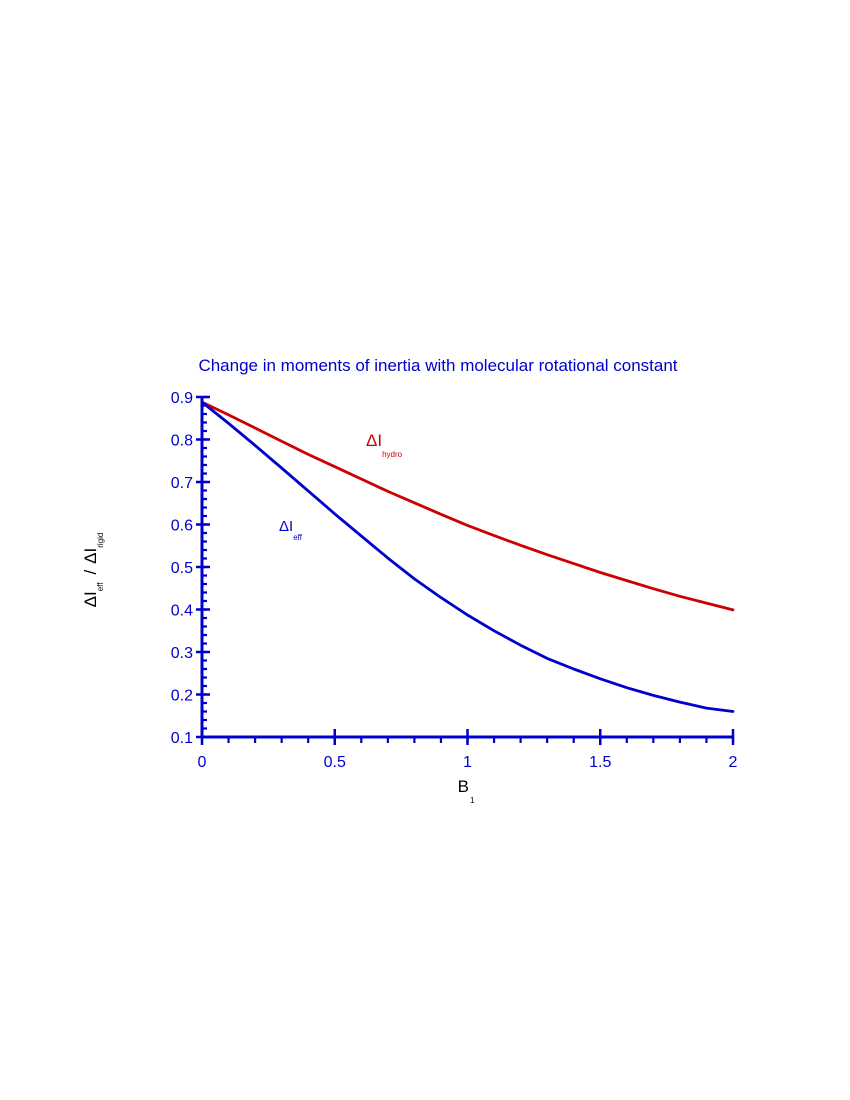 This screenshot has height=1100, width=850. What do you see at coordinates (182, 483) in the screenshot?
I see `y-tick-label: 0.7` at bounding box center [182, 483].